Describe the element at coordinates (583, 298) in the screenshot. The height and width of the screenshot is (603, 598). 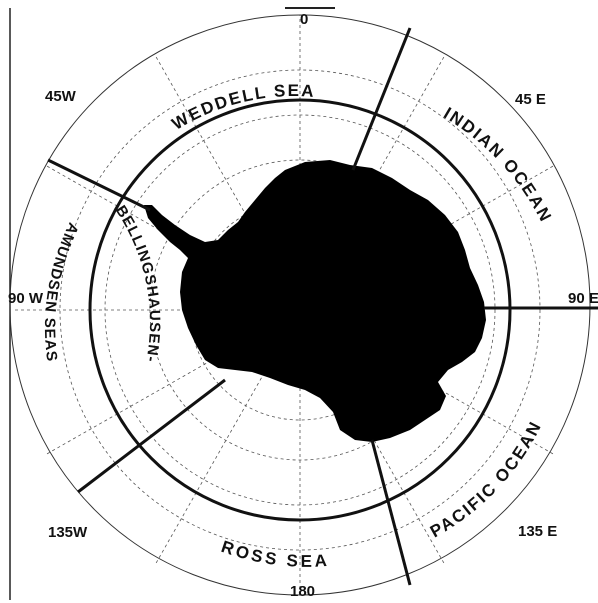
I see `lon-label-90e: 90 E` at that location.